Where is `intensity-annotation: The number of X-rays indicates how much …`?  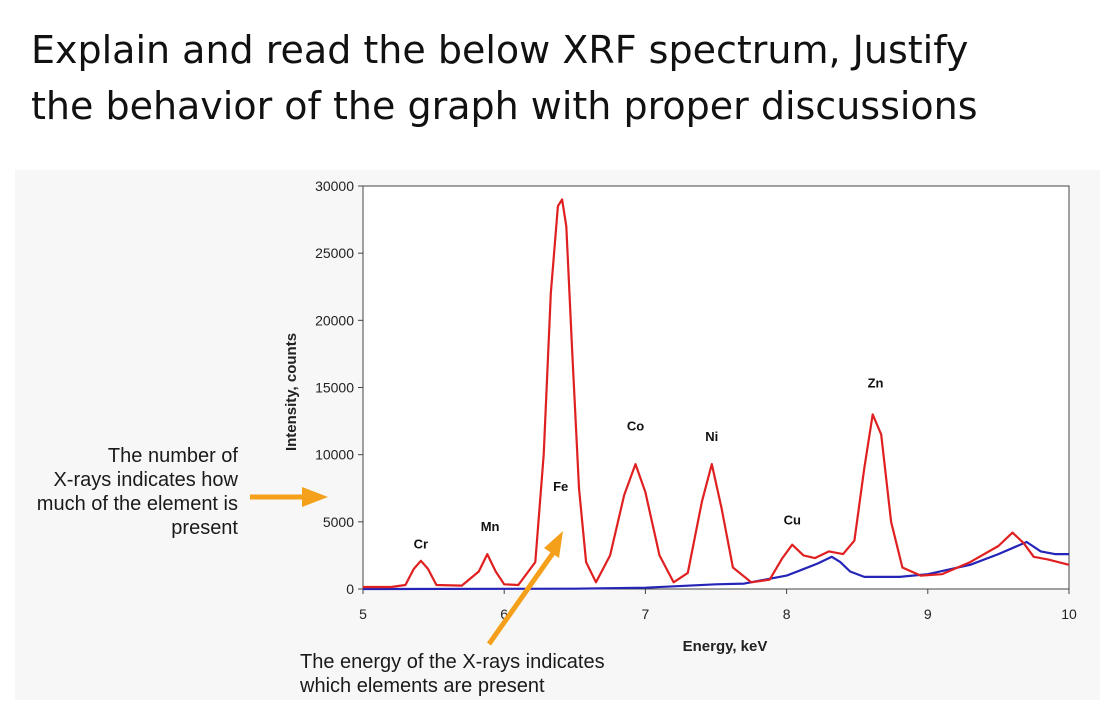
intensity-annotation: The number of X-rays indicates how much … is located at coordinates (121, 492).